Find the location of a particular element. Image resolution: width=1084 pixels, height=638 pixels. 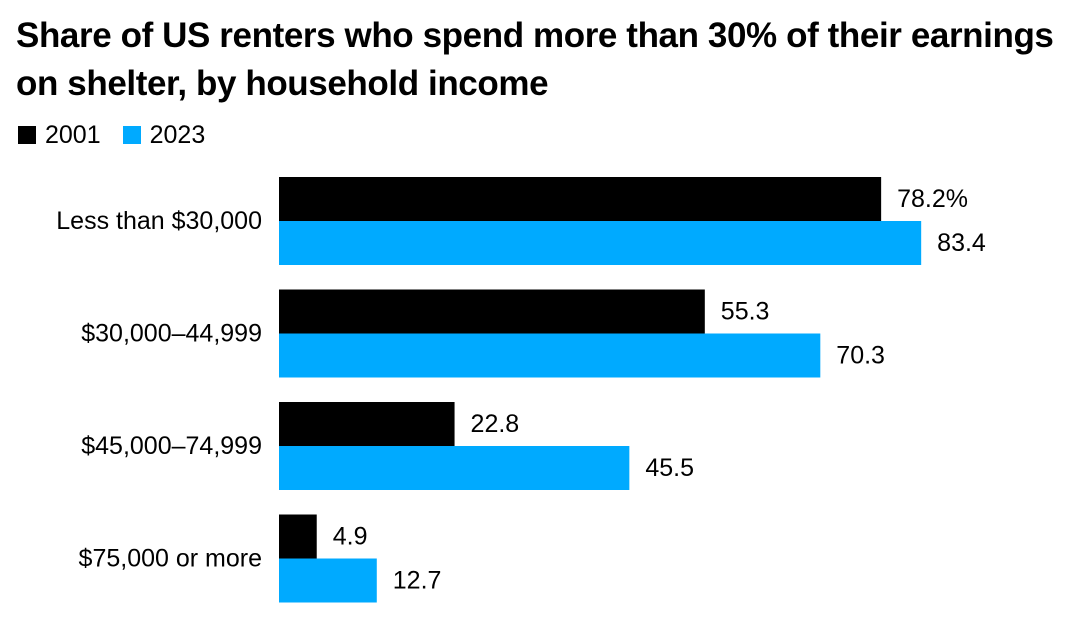

category-label-75-000-or-more: $75,000 or more is located at coordinates (170, 559).